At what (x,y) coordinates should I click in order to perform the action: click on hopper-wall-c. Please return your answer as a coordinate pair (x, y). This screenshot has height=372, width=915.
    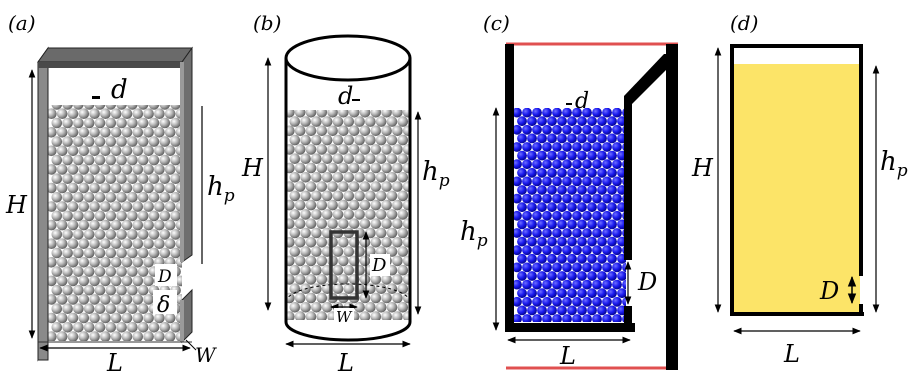
    Looking at the image, I should click on (647, 79).